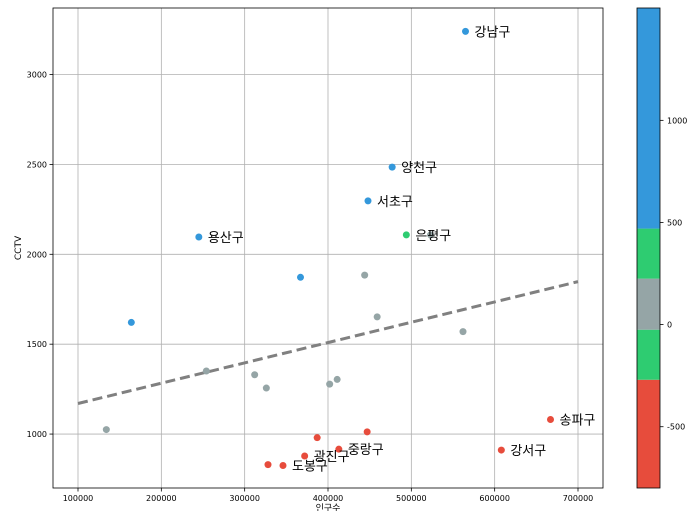 Image resolution: width=694 pixels, height=511 pixels. What do you see at coordinates (395, 202) in the screenshot?
I see `point-label: 서초구` at bounding box center [395, 202].